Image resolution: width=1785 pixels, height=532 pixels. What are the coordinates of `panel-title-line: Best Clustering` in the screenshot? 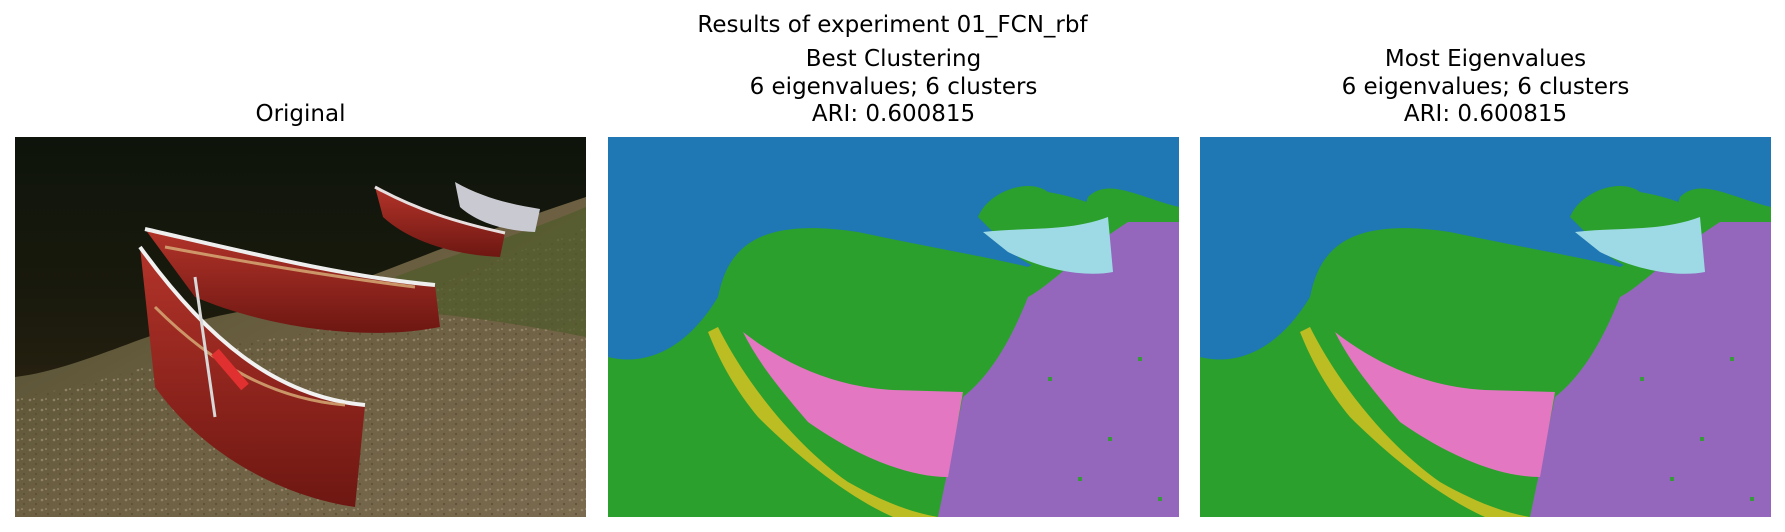 It's located at (893, 59).